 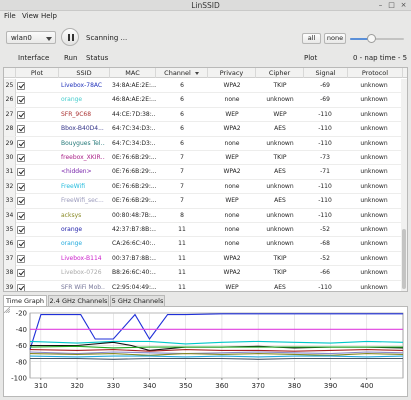 What do you see at coordinates (21, 314) in the screenshot?
I see `y-tick-label: -20` at bounding box center [21, 314].